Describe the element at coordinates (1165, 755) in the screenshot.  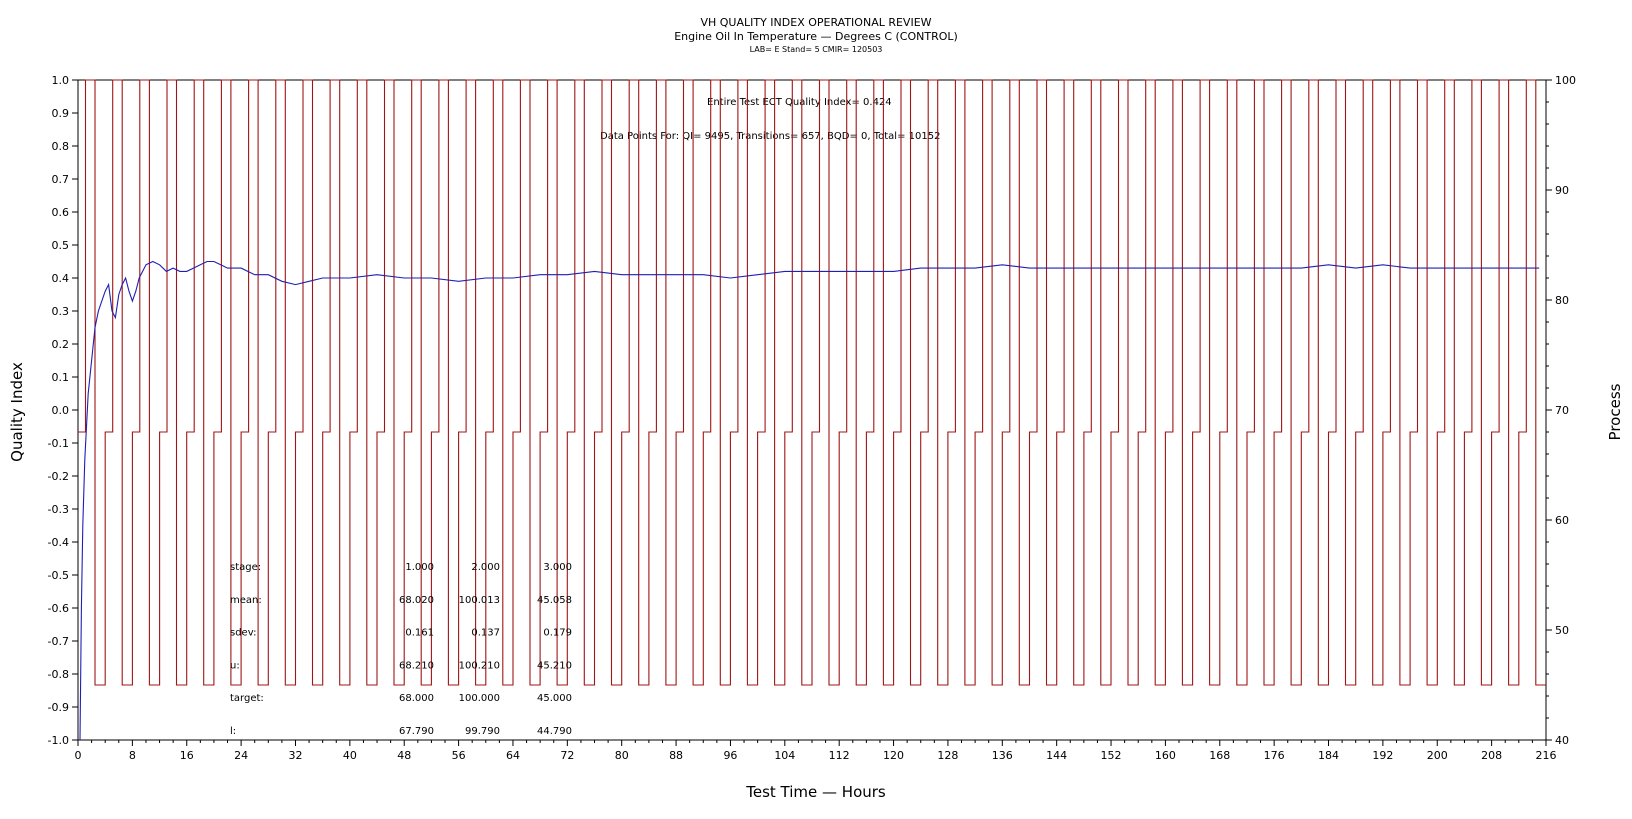
I see `x-tick-label: 160` at that location.